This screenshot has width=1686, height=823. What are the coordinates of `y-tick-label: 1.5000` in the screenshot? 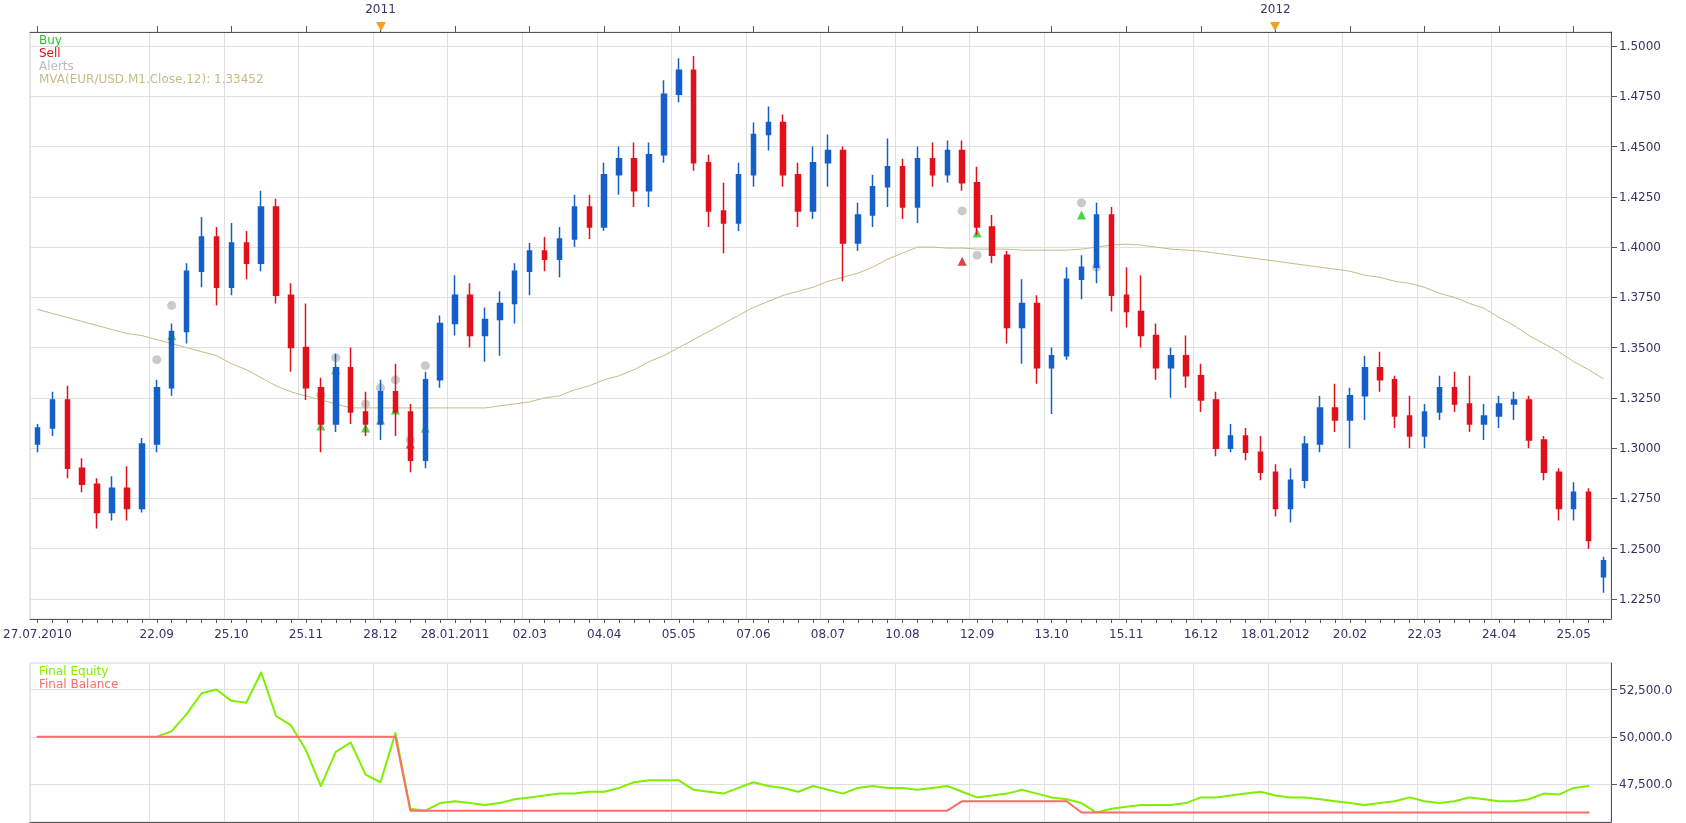 It's located at (1640, 46).